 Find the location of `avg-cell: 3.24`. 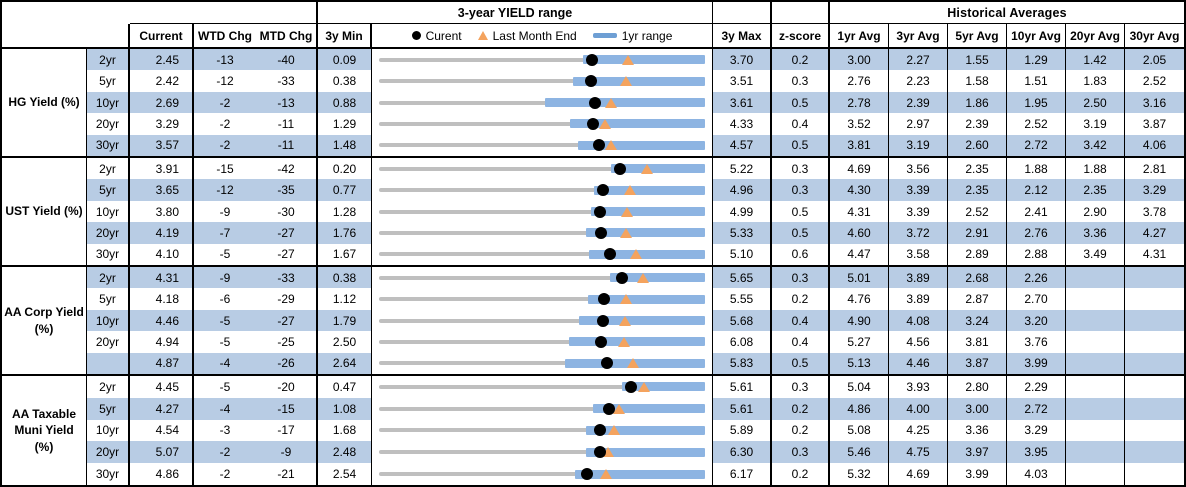

avg-cell: 3.24 is located at coordinates (977, 320).